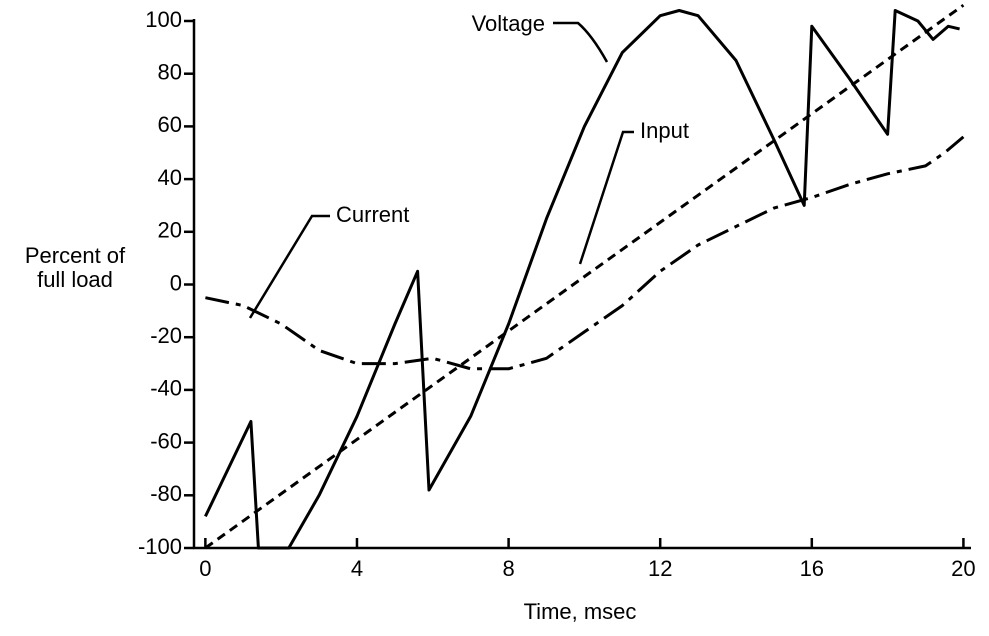 The width and height of the screenshot is (989, 636). Describe the element at coordinates (160, 546) in the screenshot. I see `y-tick-label: -100` at that location.